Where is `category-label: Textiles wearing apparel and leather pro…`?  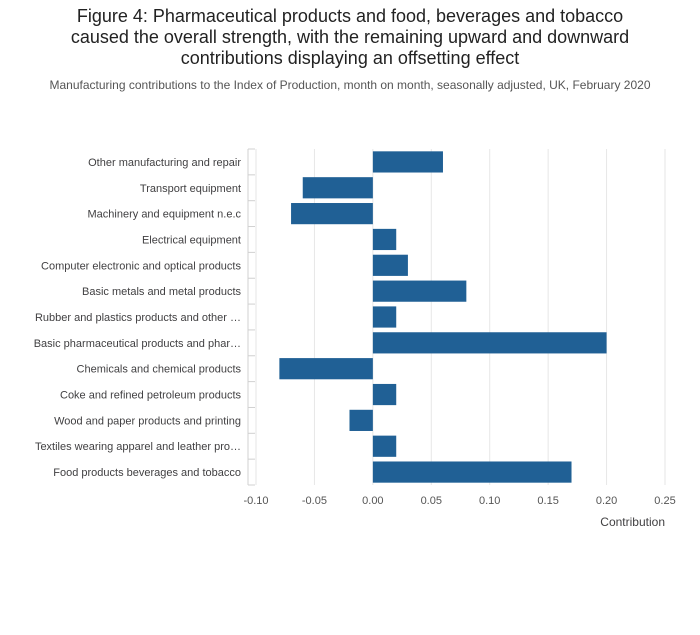 category-label: Textiles wearing apparel and leather pro… is located at coordinates (138, 447).